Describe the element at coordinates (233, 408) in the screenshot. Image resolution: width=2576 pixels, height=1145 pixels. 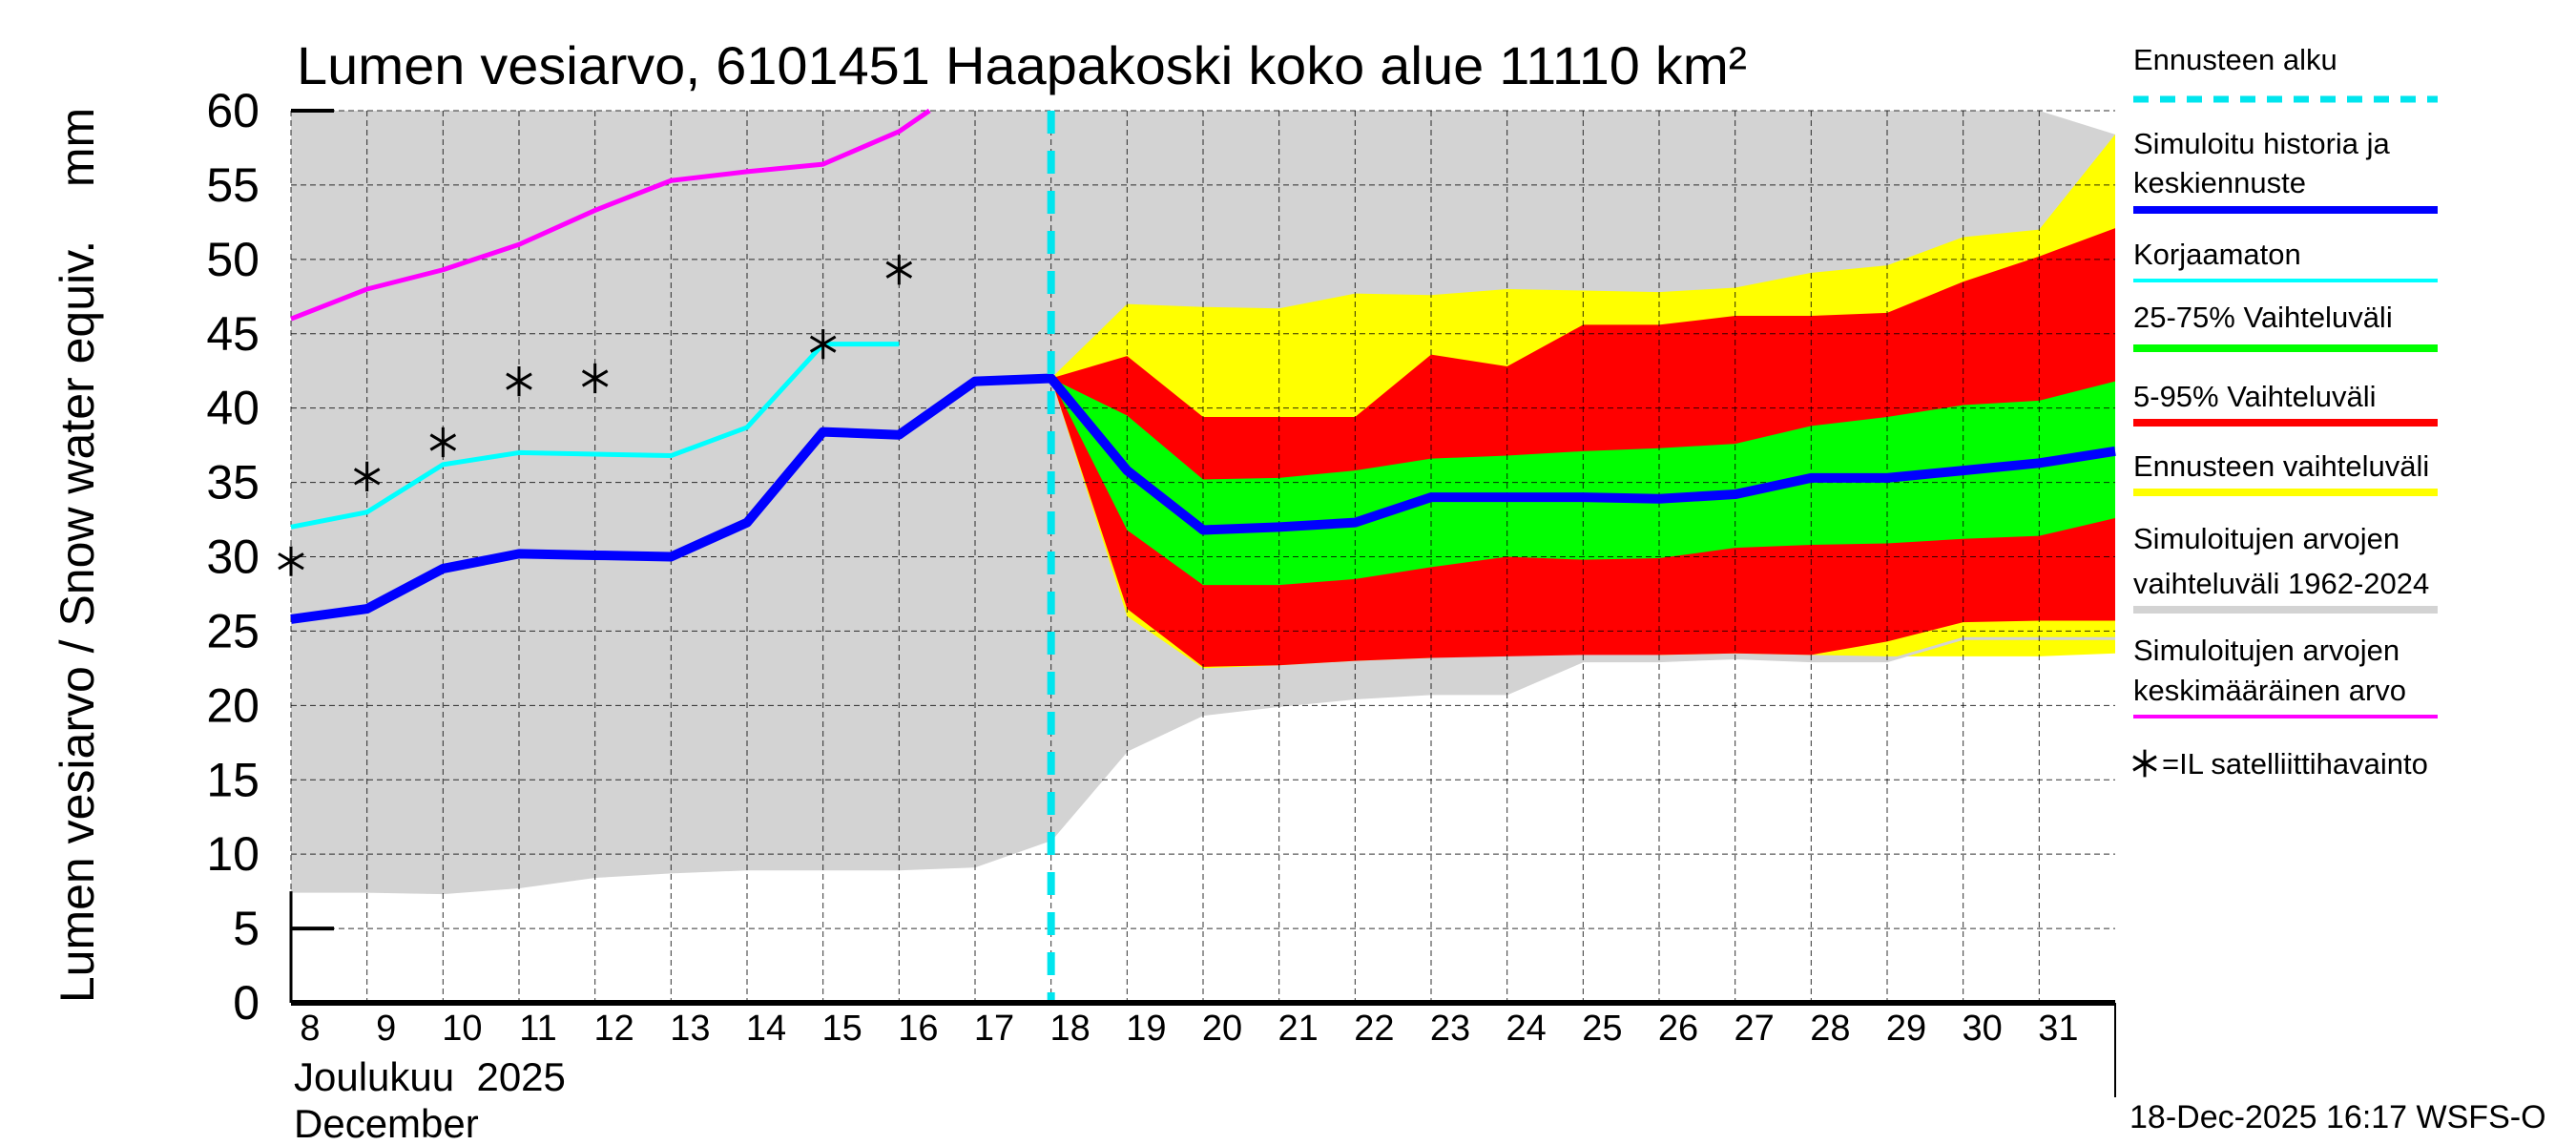
I see `y-tick-label: 40` at that location.